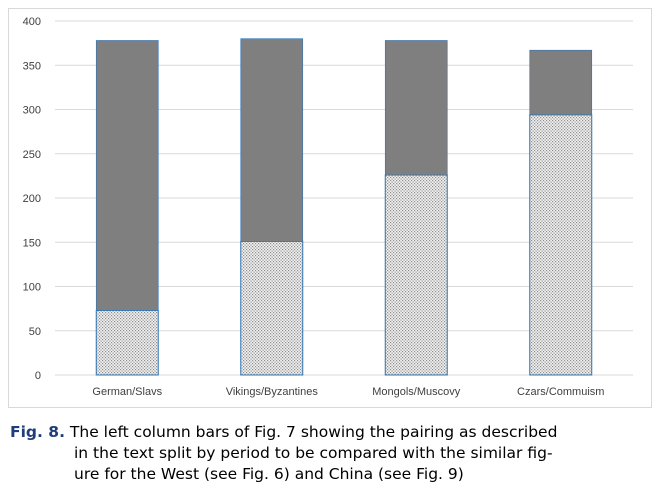 Image resolution: width=672 pixels, height=494 pixels. I want to click on x-category-label: Vikings/Byzantines, so click(272, 392).